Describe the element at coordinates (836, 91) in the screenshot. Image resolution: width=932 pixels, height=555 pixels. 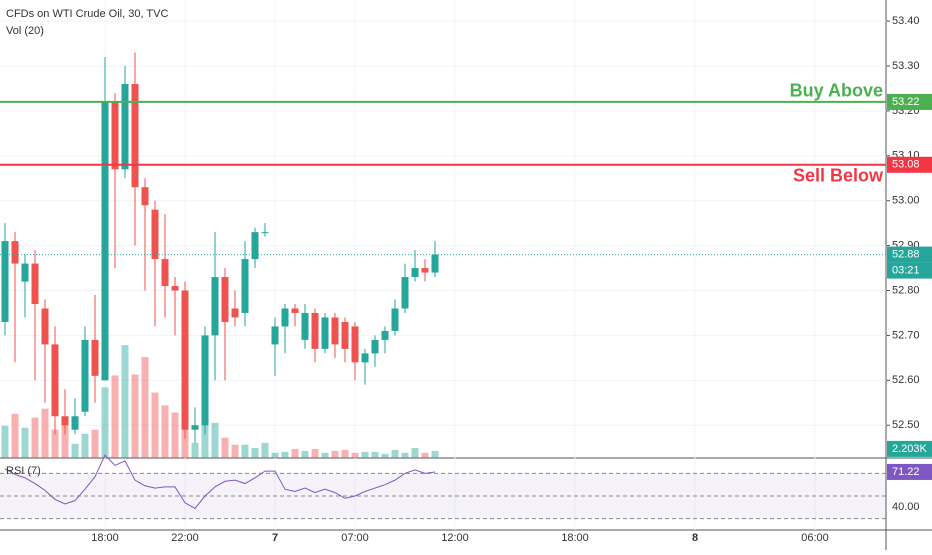
I see `level-label: Buy Above` at that location.